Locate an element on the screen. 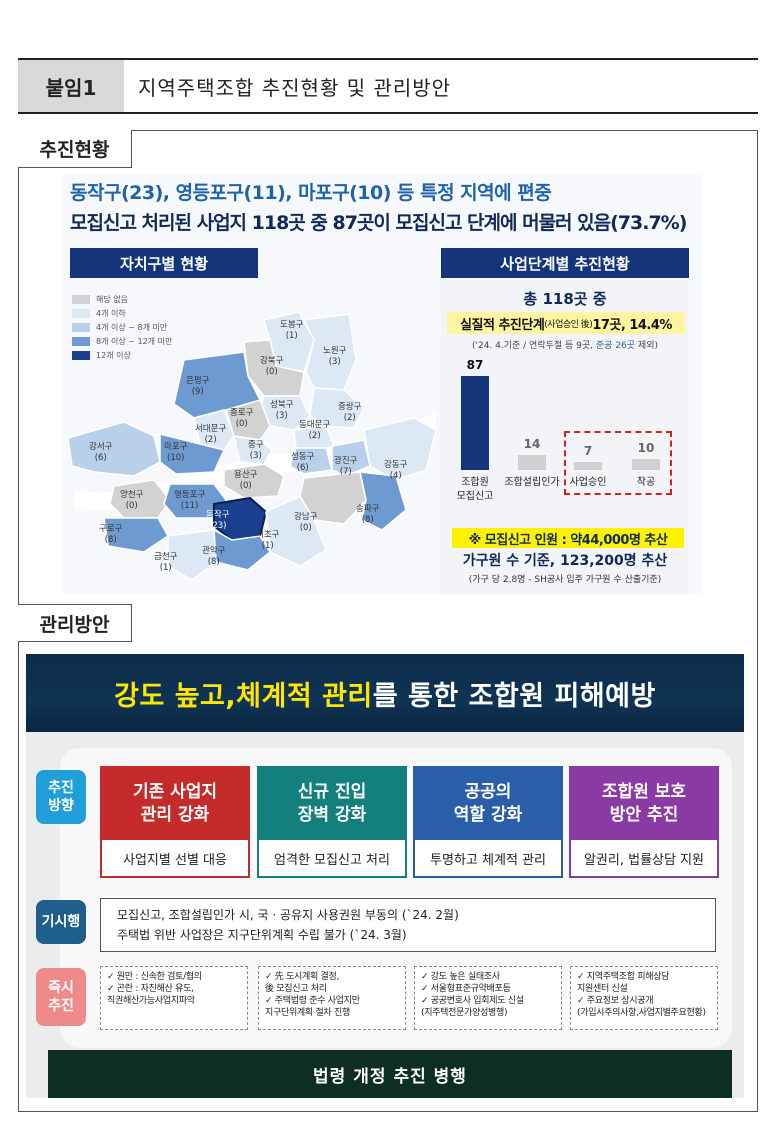  district-name: 송파구 is located at coordinates (368, 509).